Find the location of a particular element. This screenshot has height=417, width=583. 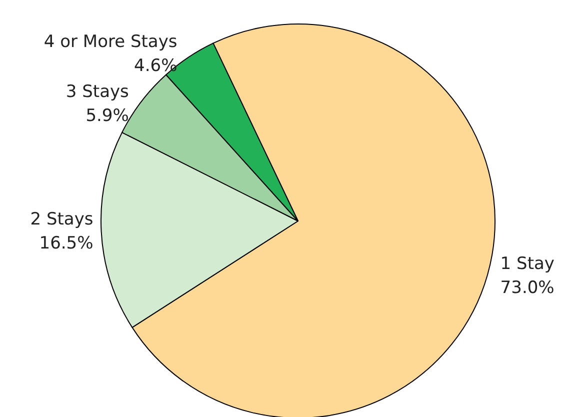

slice-label: 3 Stays is located at coordinates (98, 92).